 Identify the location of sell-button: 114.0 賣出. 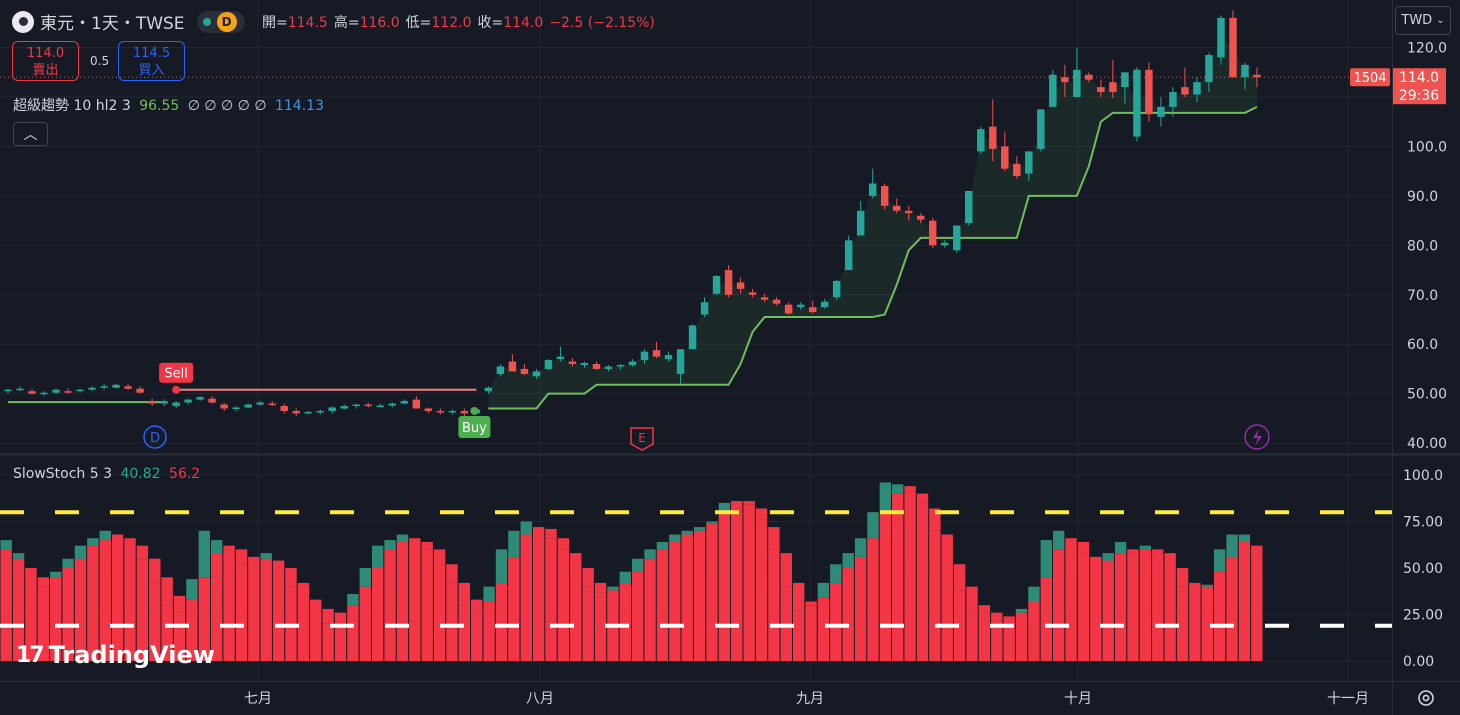
(45, 61).